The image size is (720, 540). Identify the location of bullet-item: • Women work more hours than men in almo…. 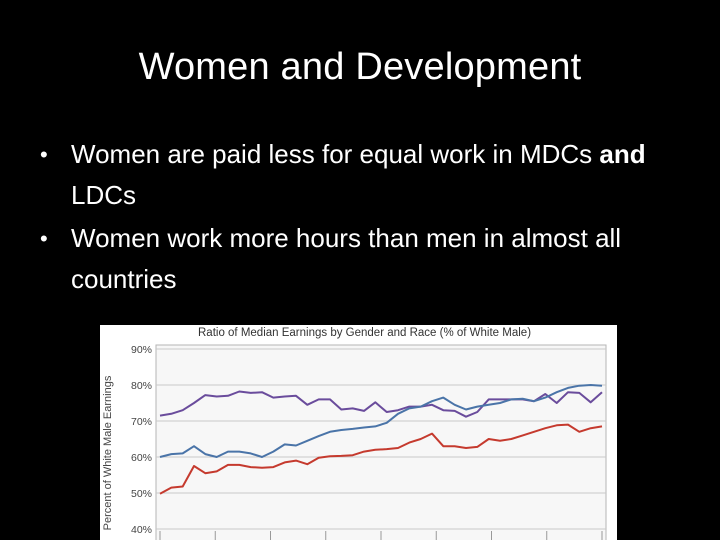
(365, 259).